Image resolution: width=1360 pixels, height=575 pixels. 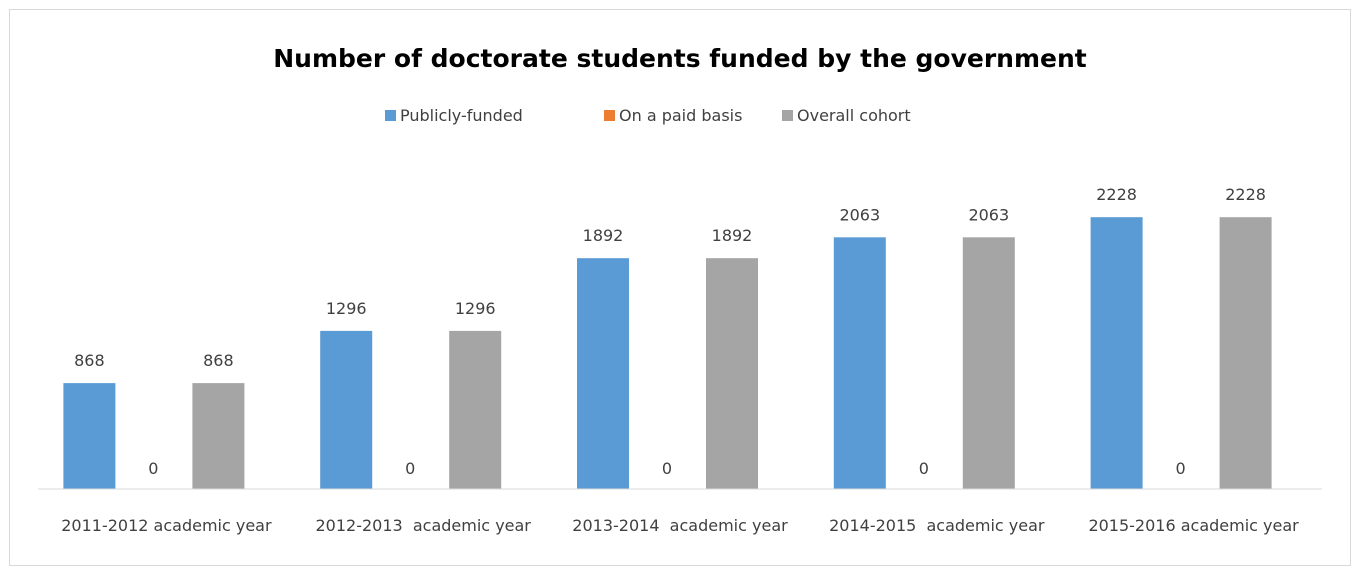 What do you see at coordinates (410, 468) in the screenshot?
I see `data-label-1-1: 0` at bounding box center [410, 468].